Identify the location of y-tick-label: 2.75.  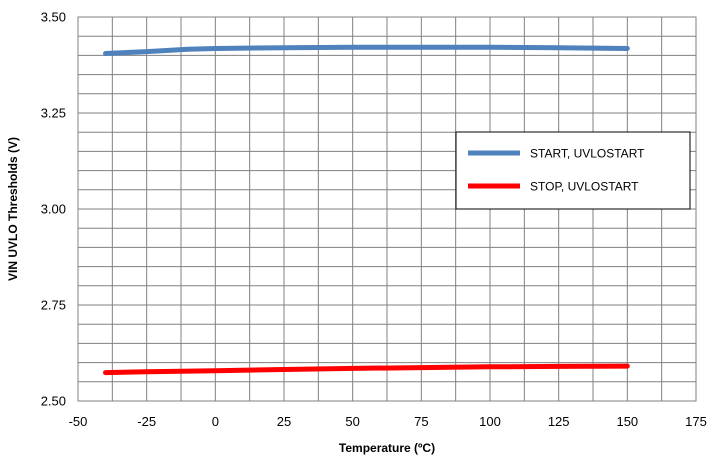
(53, 305).